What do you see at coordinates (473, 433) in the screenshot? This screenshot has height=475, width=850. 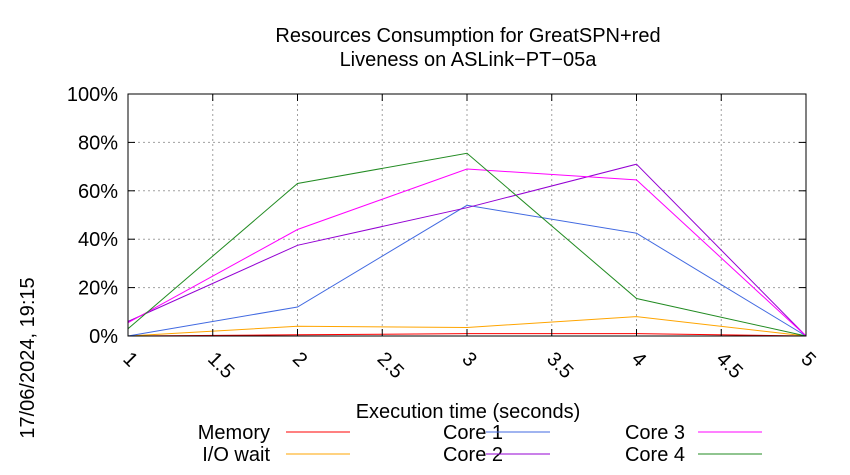 I see `legend-label: Core 1` at bounding box center [473, 433].